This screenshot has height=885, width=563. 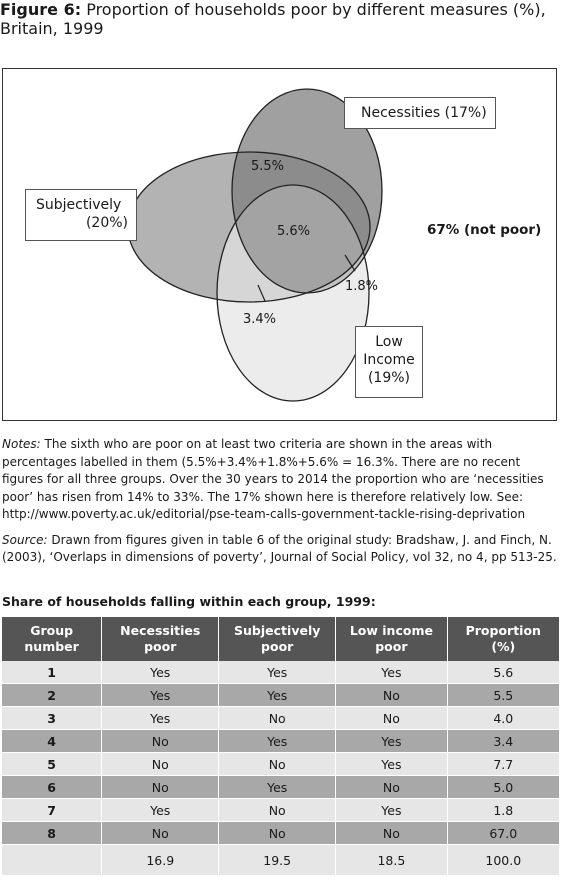 I want to click on table-row: 6 No Yes No 5.0, so click(x=280, y=787).